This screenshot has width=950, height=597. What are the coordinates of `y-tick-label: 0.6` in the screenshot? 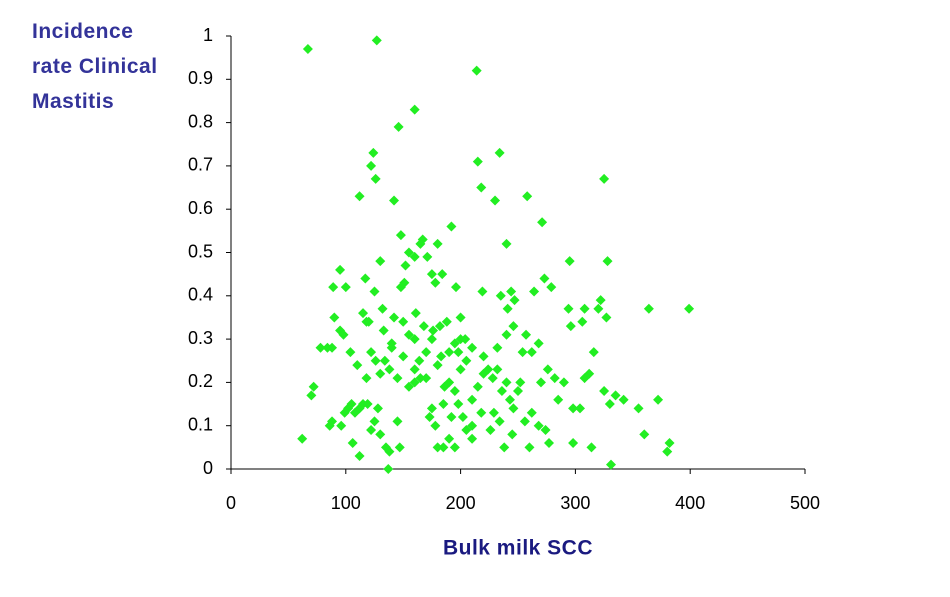 It's located at (200, 208).